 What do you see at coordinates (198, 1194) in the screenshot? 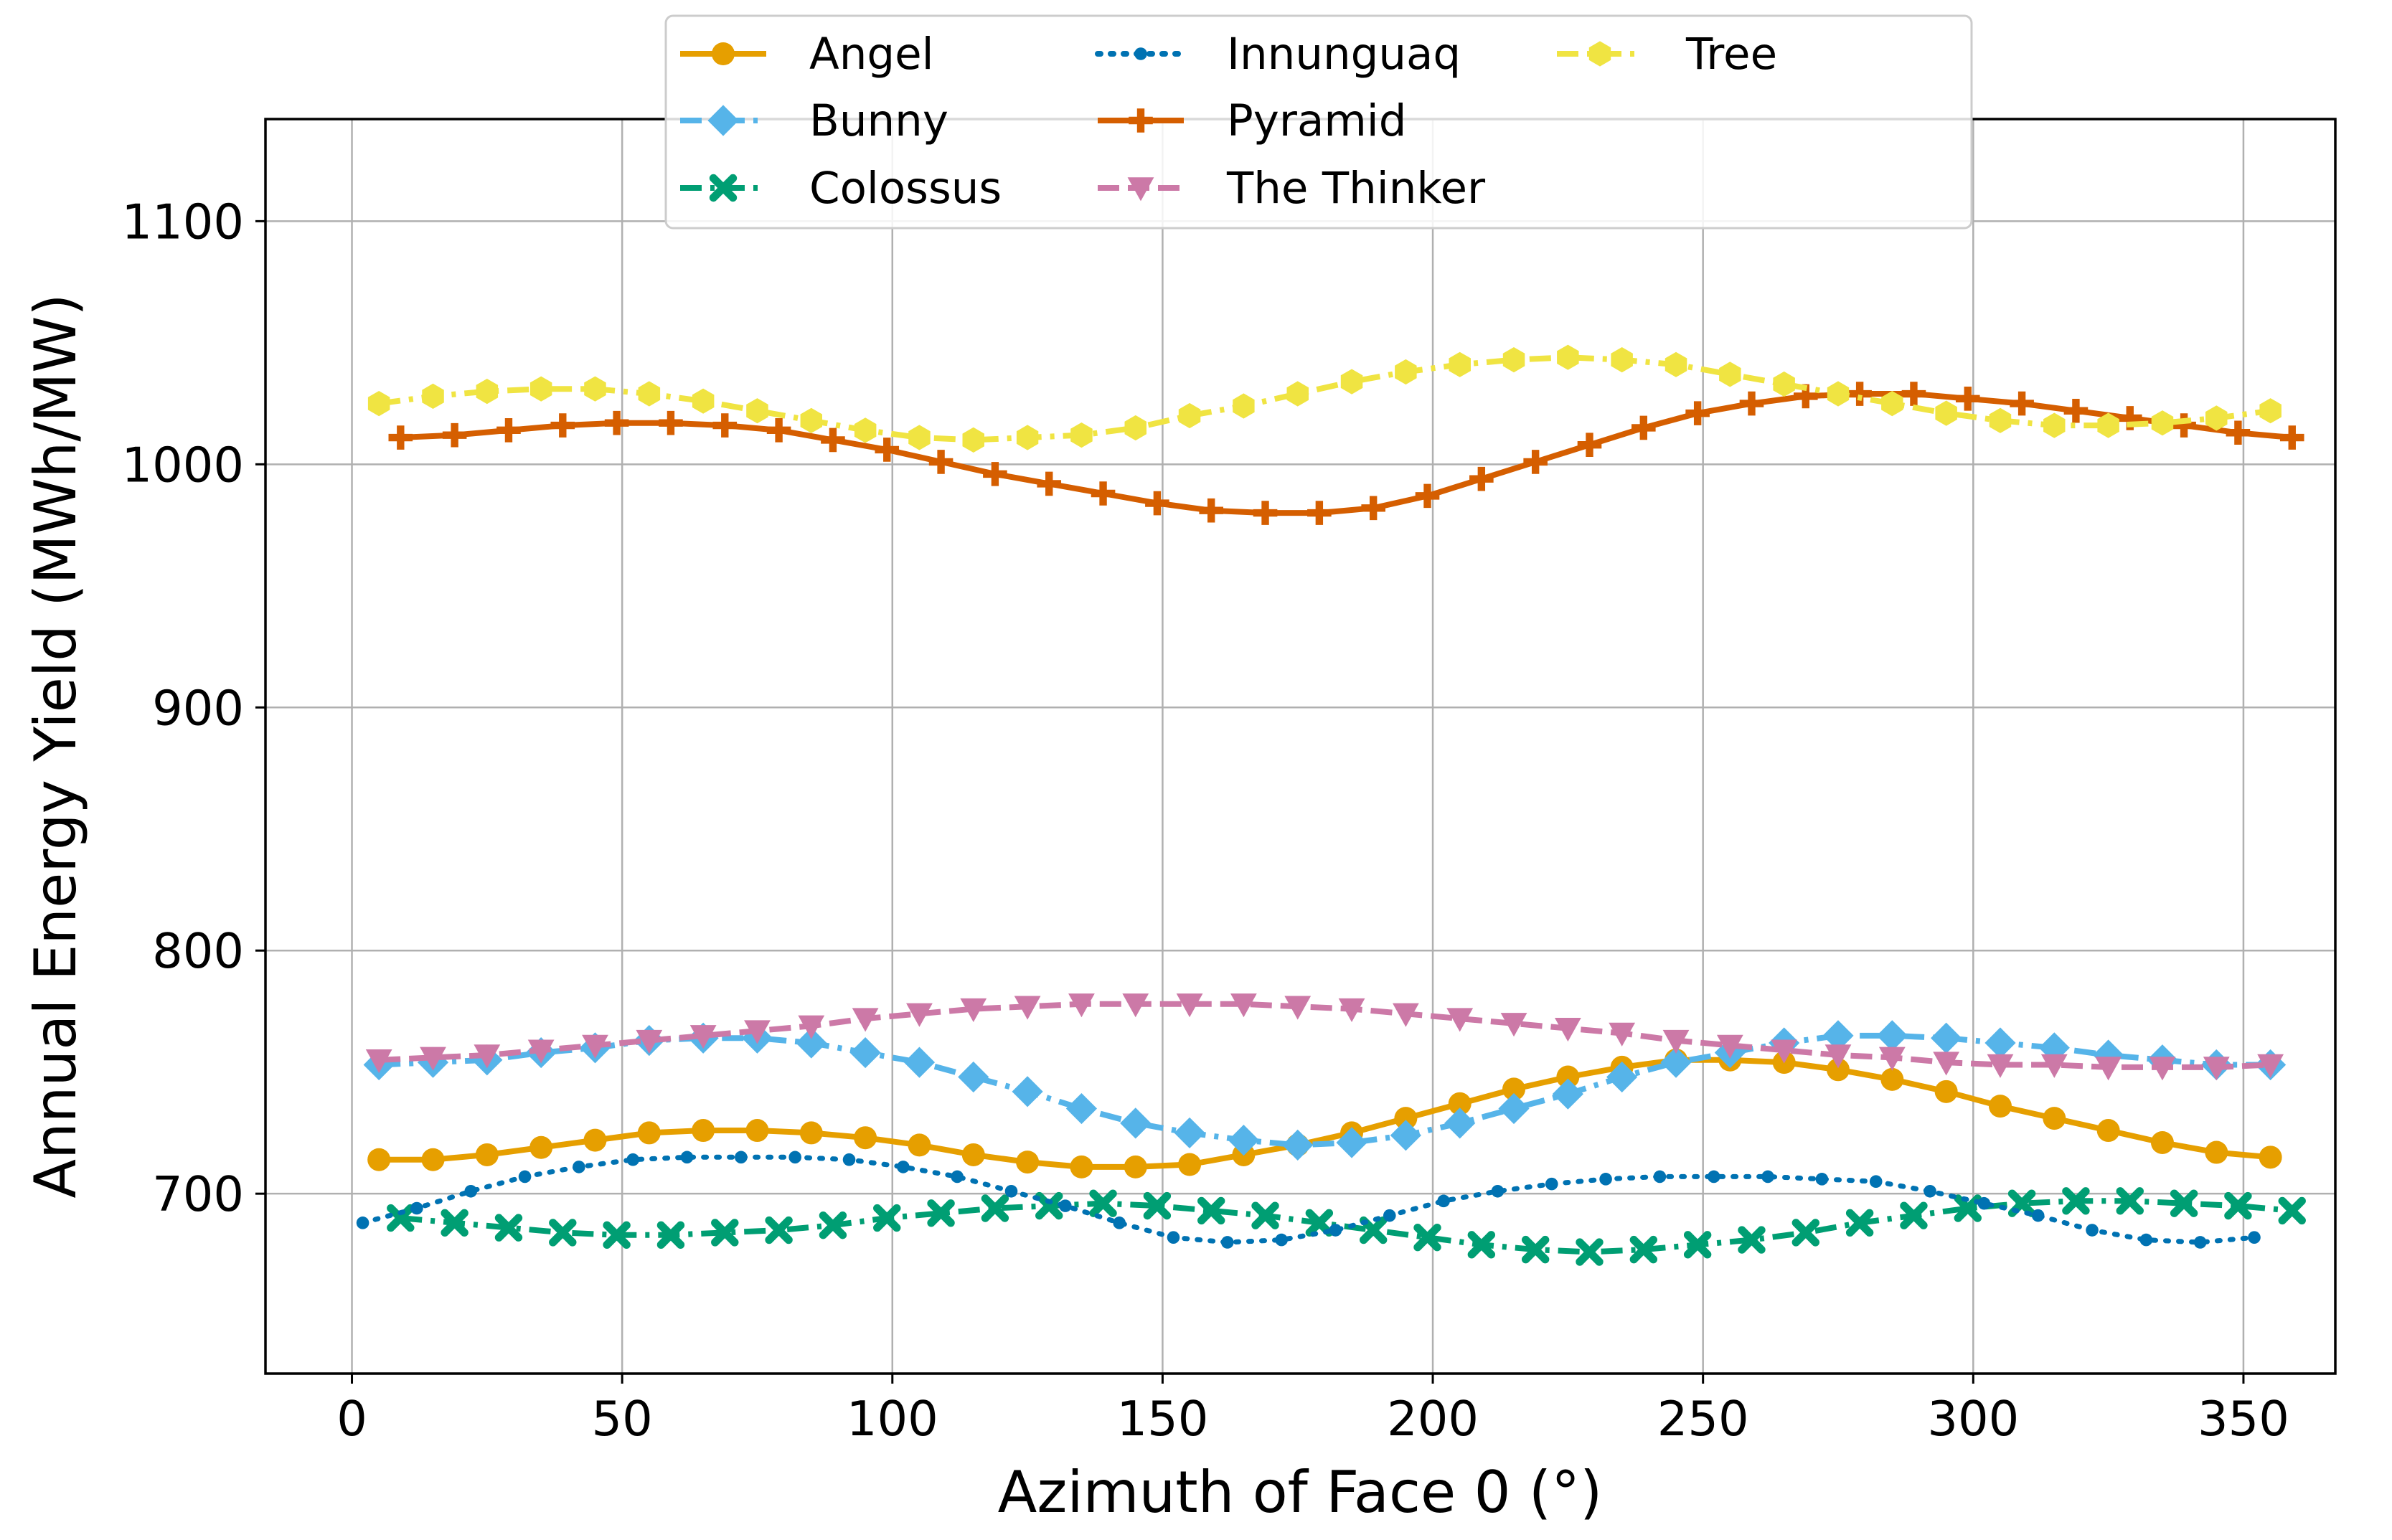
I see `y-tick-label: 700` at bounding box center [198, 1194].